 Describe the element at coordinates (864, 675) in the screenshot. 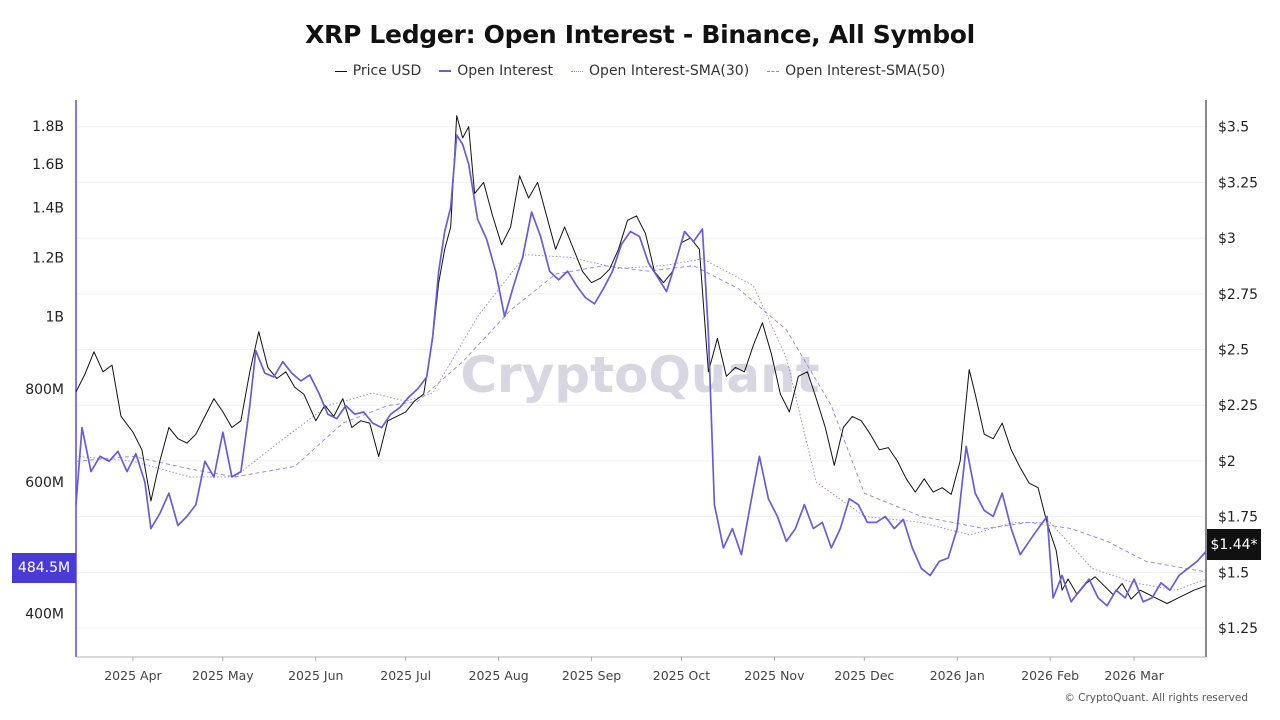

I see `x-tick-label: 2025 Dec` at that location.